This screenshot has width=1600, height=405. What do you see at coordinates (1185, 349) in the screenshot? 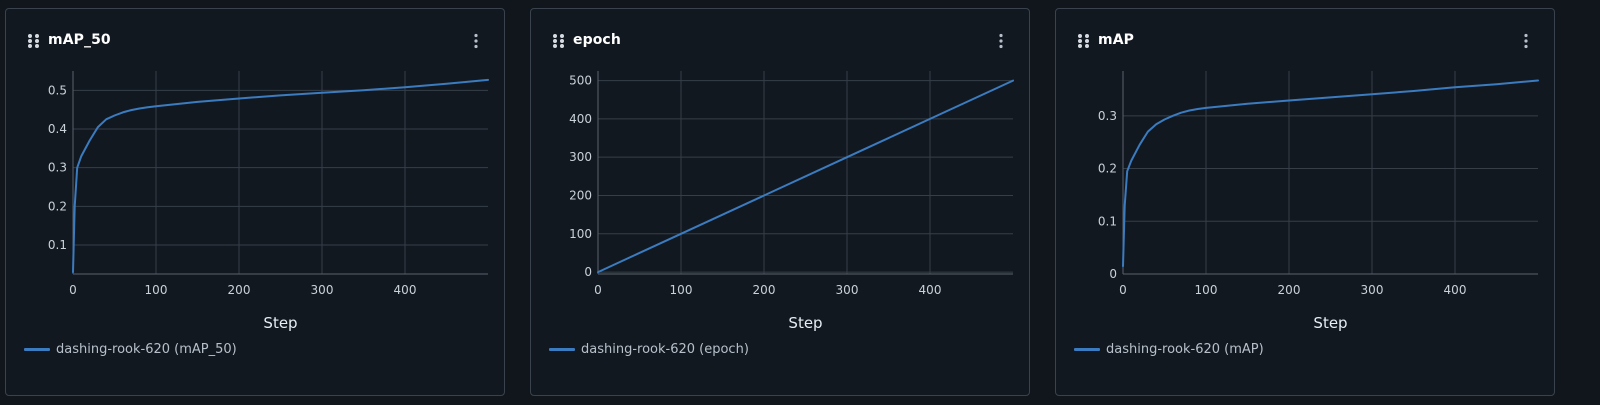
I see `legend-label: dashing-rook-620 (mAP)` at bounding box center [1185, 349].